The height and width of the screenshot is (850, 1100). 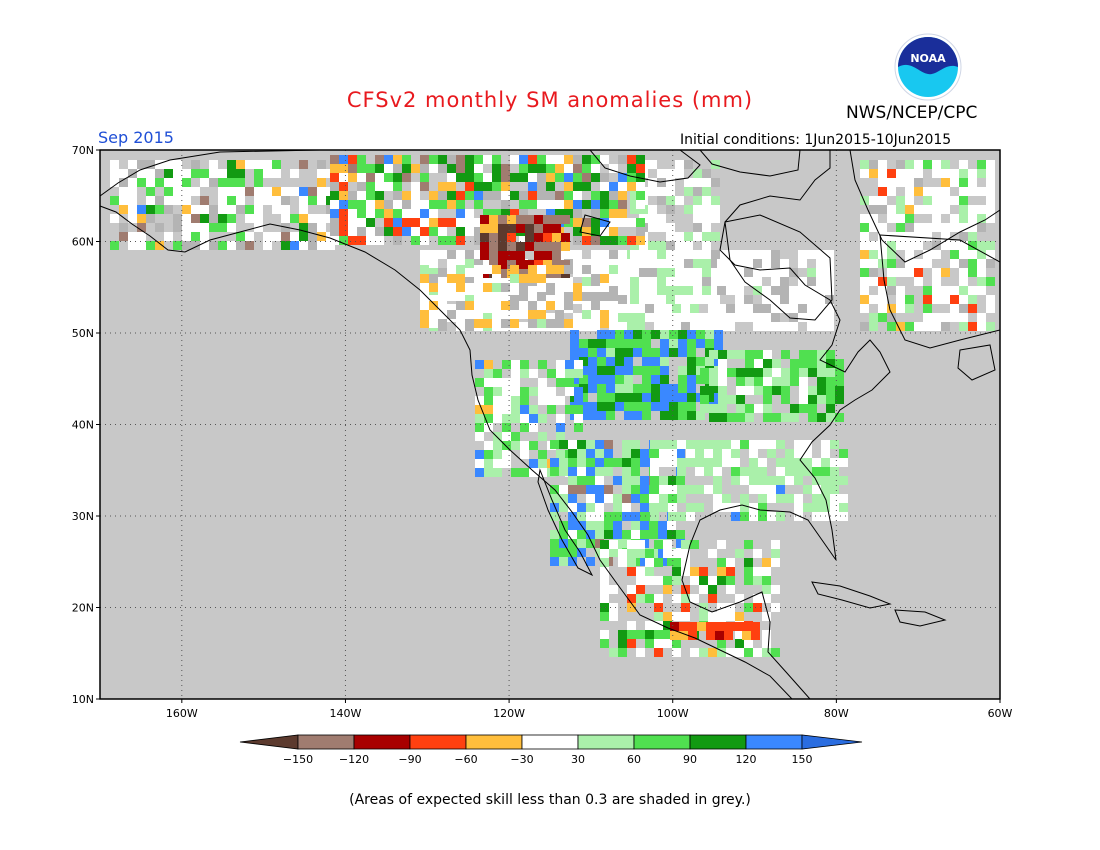 I want to click on lat-label: 60N, so click(x=83, y=242).